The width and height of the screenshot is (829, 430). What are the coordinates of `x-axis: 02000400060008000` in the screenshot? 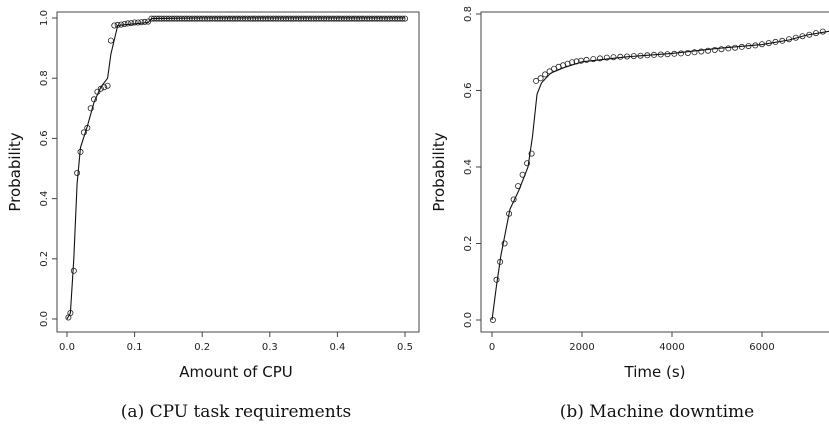 It's located at (632, 342).